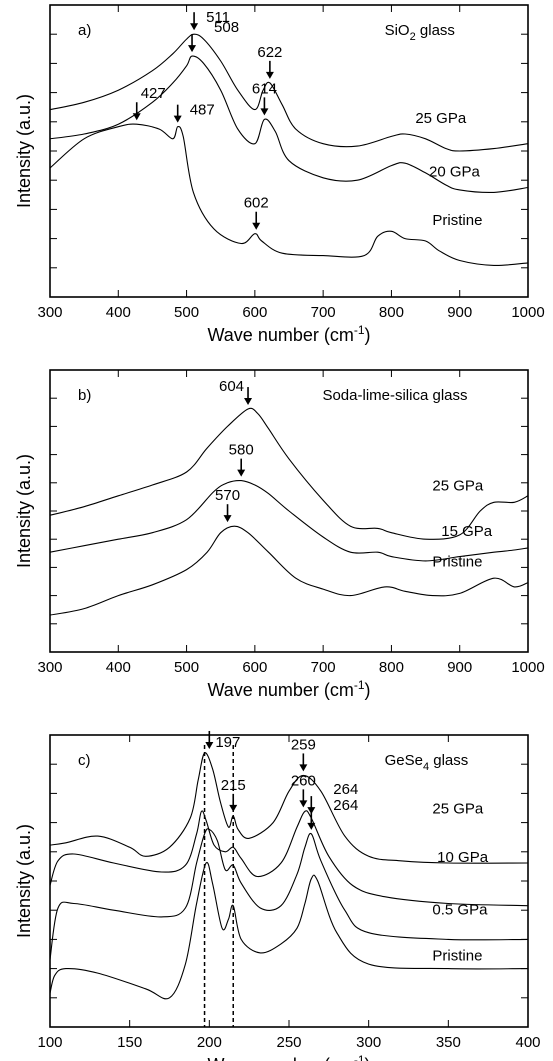  I want to click on chart-title-sub: 4, so click(426, 767).